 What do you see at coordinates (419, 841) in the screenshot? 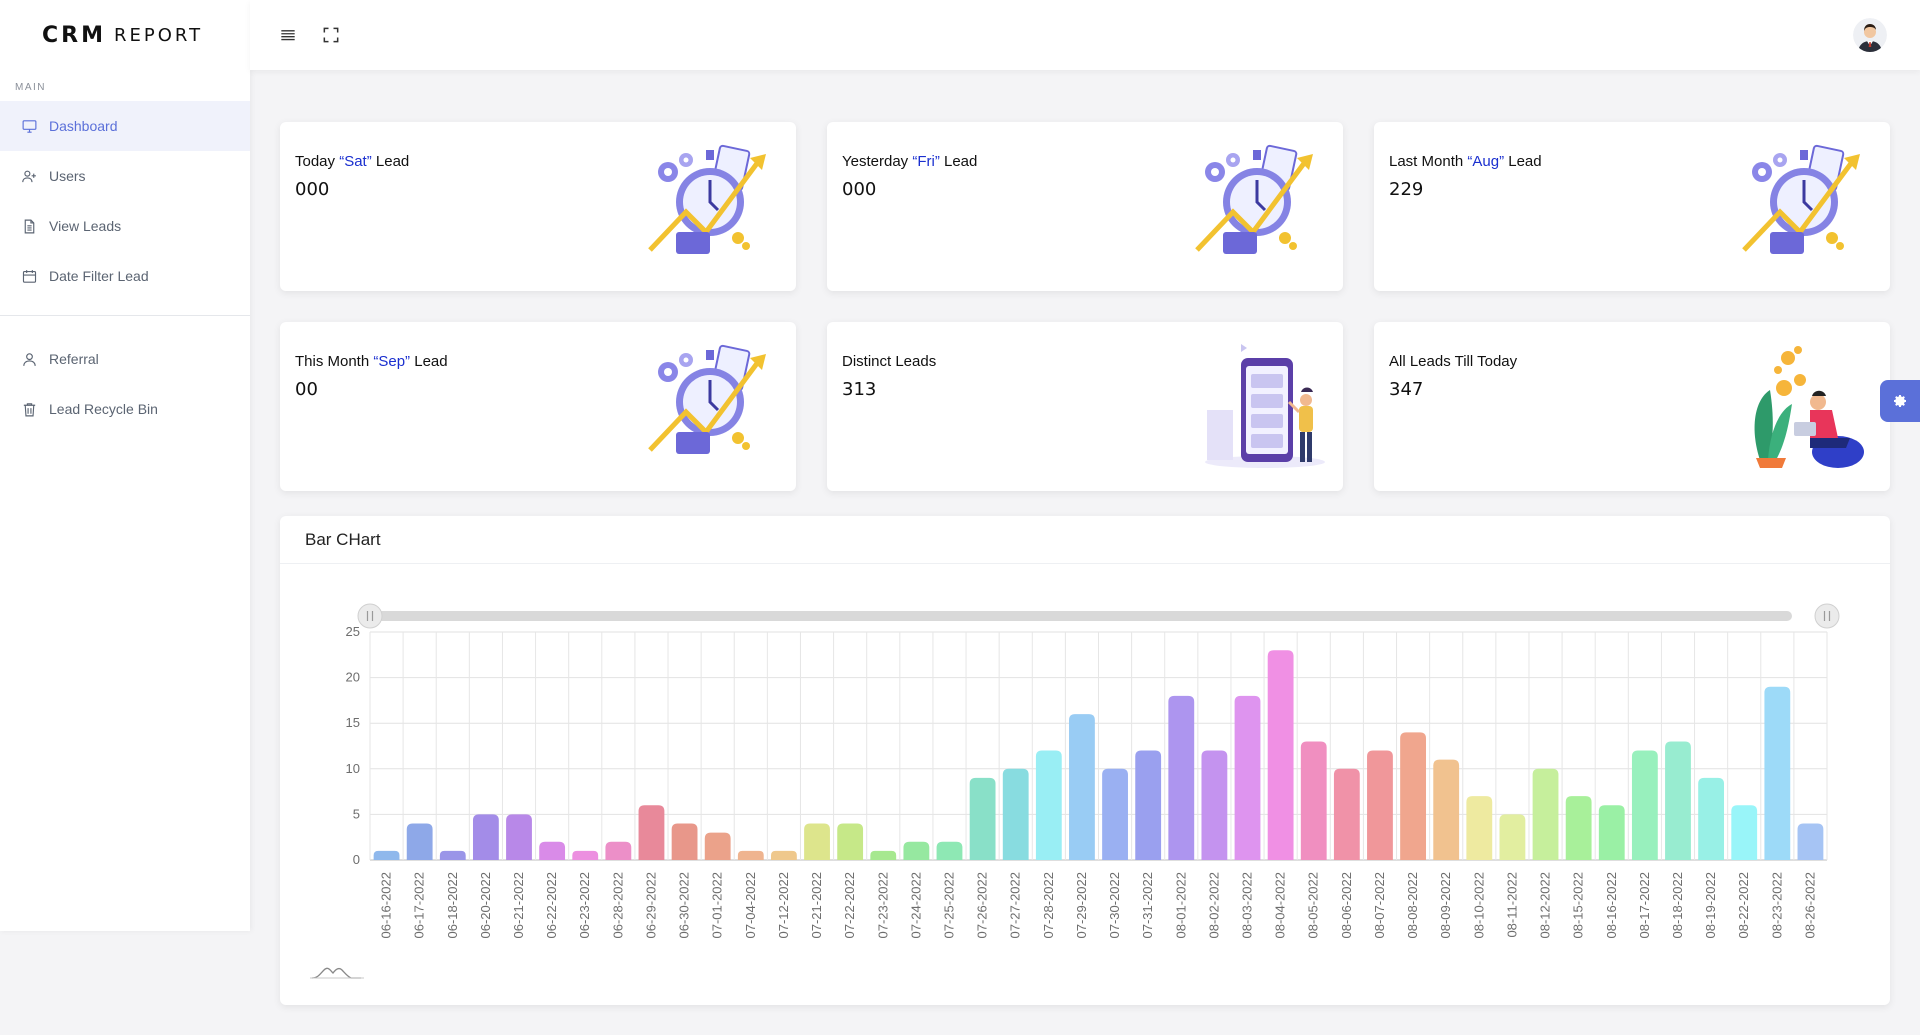
I see `bar-06-17-2022` at bounding box center [419, 841].